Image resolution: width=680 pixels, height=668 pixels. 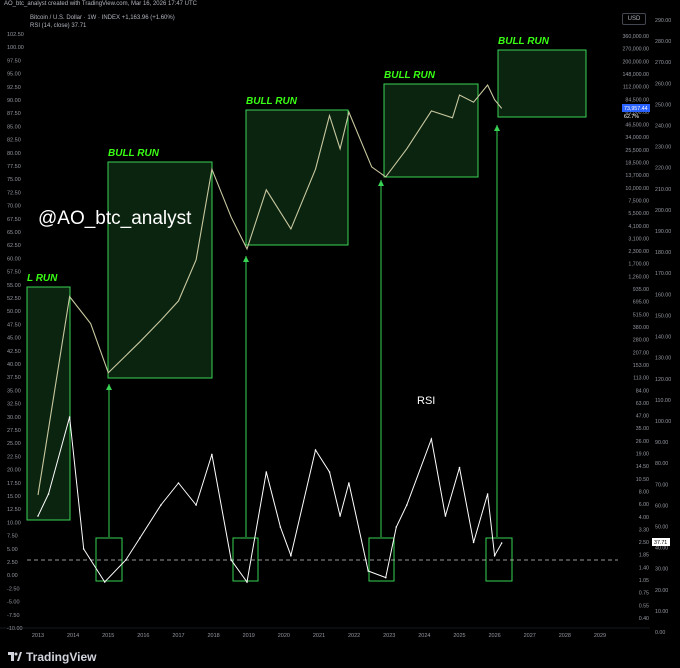 I want to click on rsi-axis-tick: 60.00, so click(x=661, y=506).